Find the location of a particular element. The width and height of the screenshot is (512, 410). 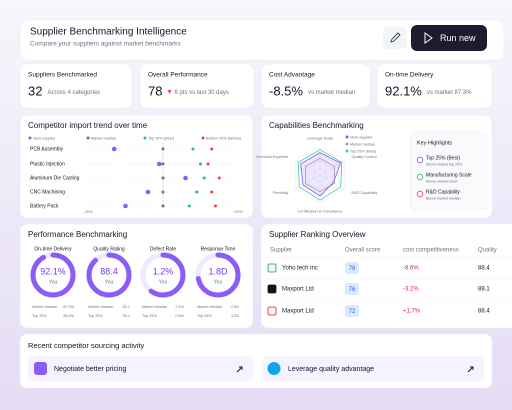

kpi-note: 6 pts vs last 30 days is located at coordinates (201, 93).